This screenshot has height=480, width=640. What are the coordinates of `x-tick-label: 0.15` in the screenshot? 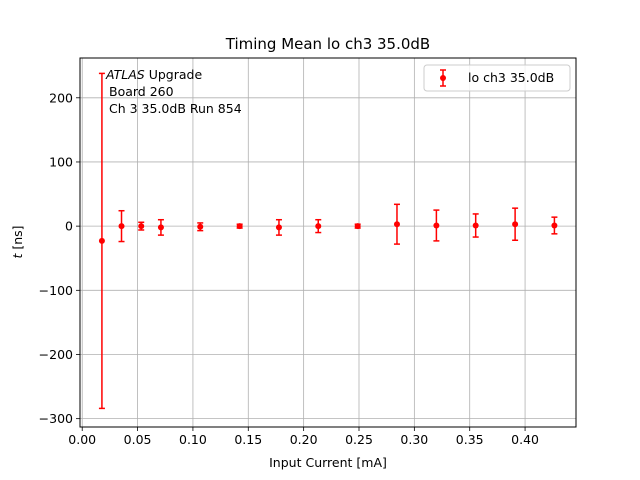 It's located at (248, 439).